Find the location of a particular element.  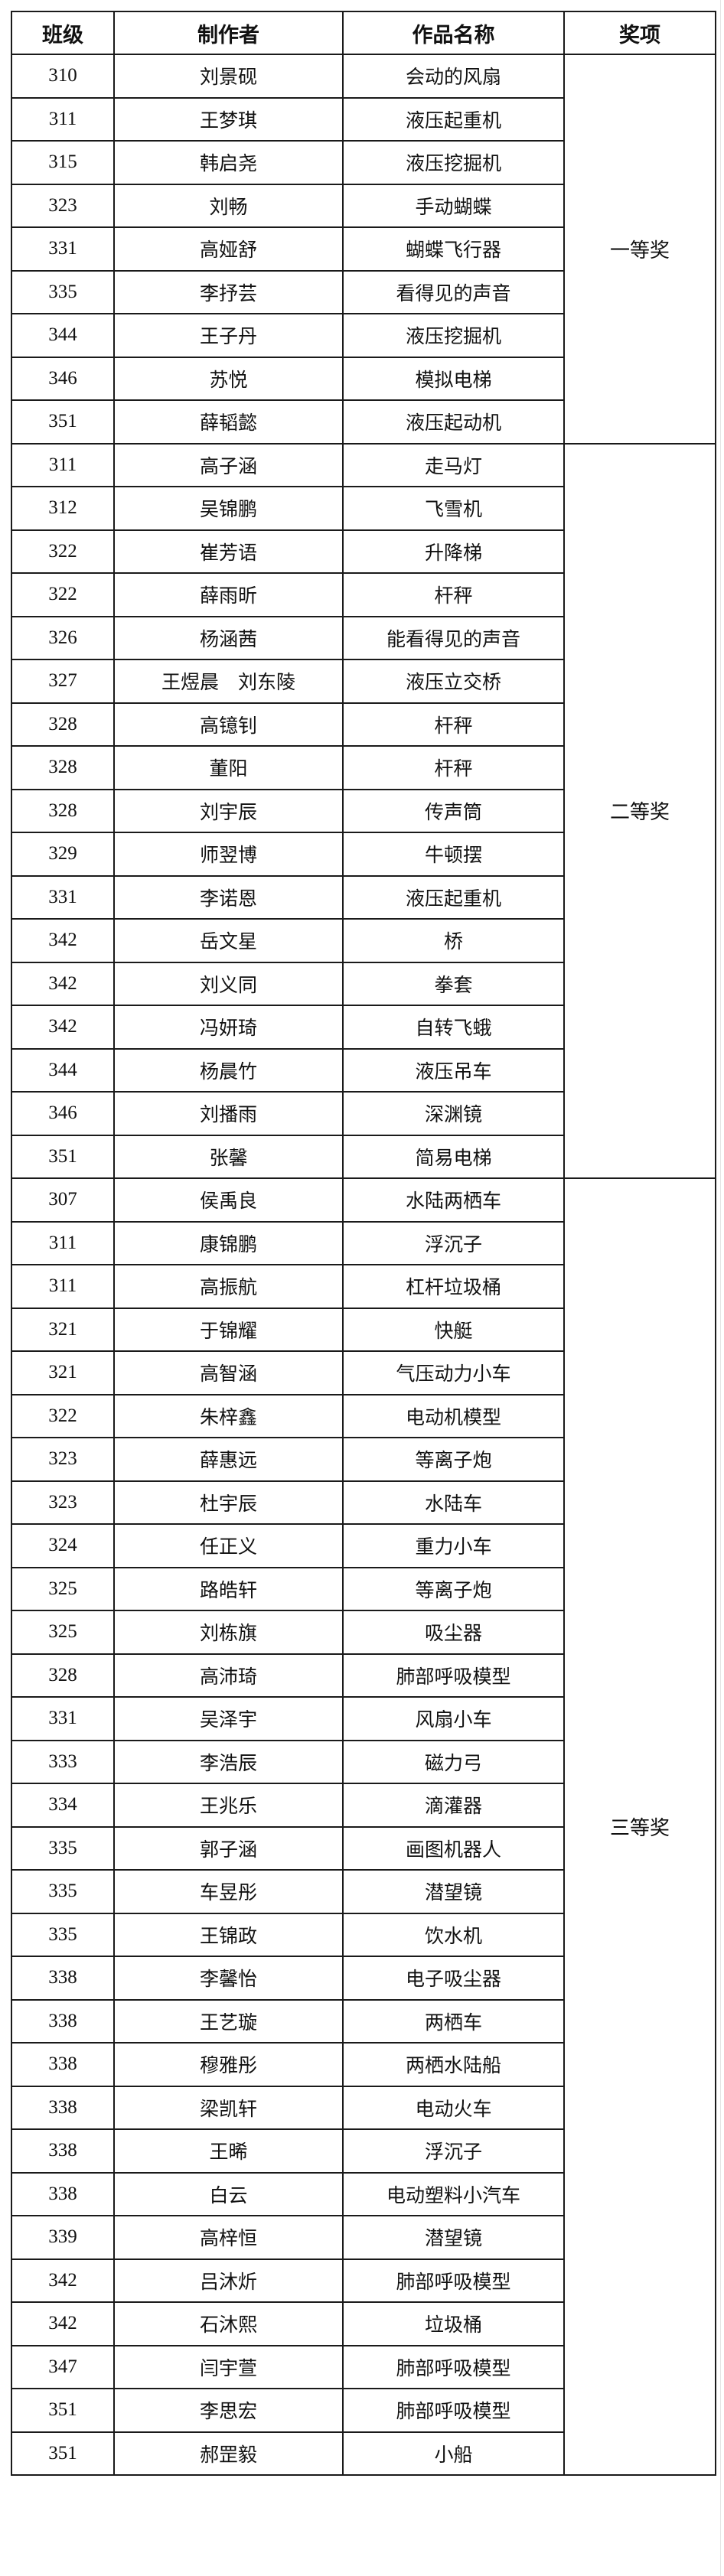

table-row: 331 吴泽宇 风扇小车 is located at coordinates (363, 1718).